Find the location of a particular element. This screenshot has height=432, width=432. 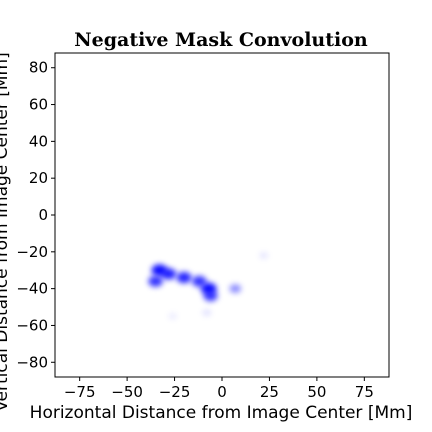

y-tick-label: 80 is located at coordinates (38, 68).